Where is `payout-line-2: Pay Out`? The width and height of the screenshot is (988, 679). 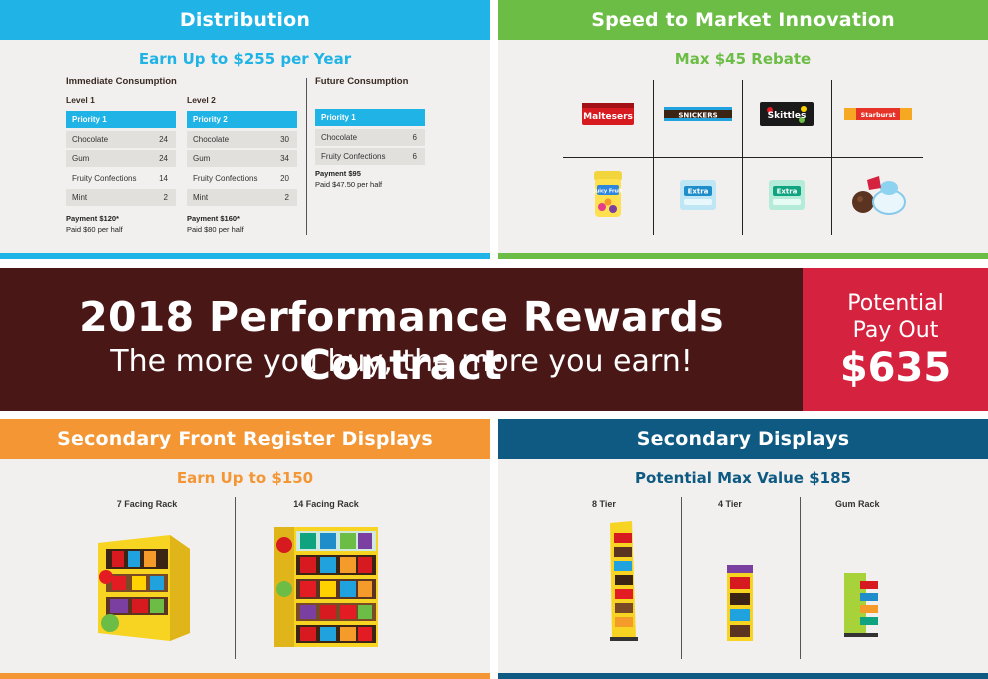
payout-line-2: Pay Out is located at coordinates (895, 330).